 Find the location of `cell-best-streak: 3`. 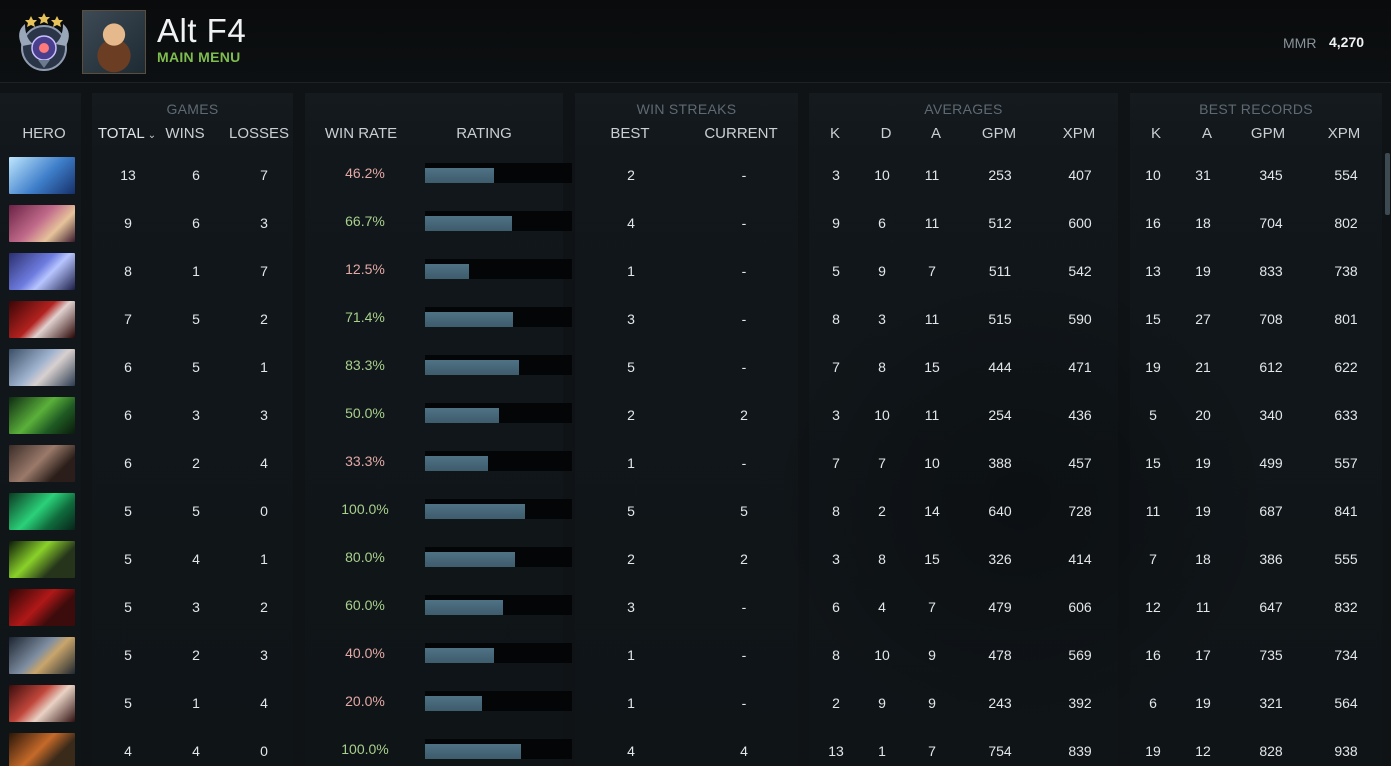

cell-best-streak: 3 is located at coordinates (631, 319).